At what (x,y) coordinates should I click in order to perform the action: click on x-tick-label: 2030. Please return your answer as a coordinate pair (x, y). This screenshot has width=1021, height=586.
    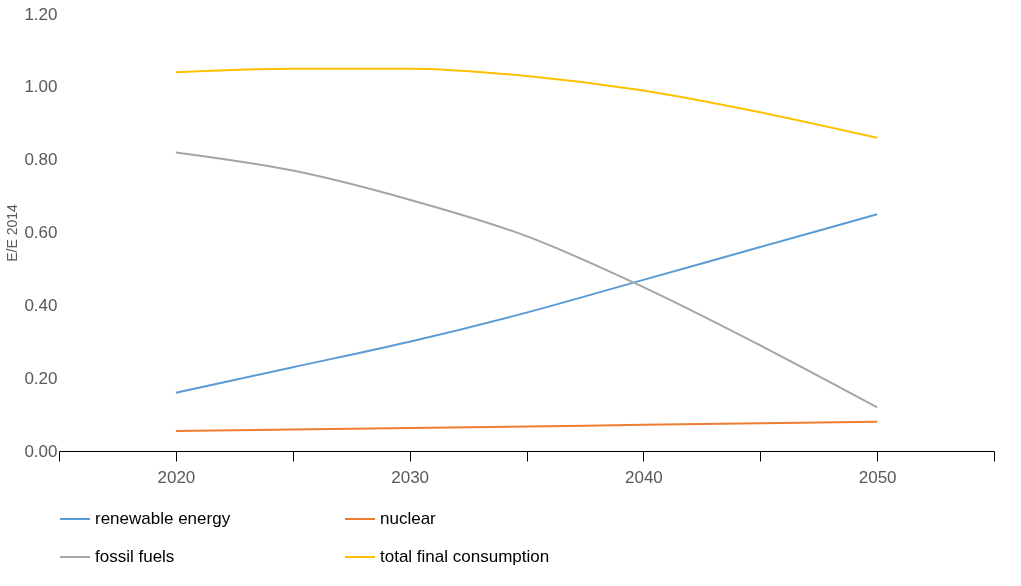
    Looking at the image, I should click on (410, 477).